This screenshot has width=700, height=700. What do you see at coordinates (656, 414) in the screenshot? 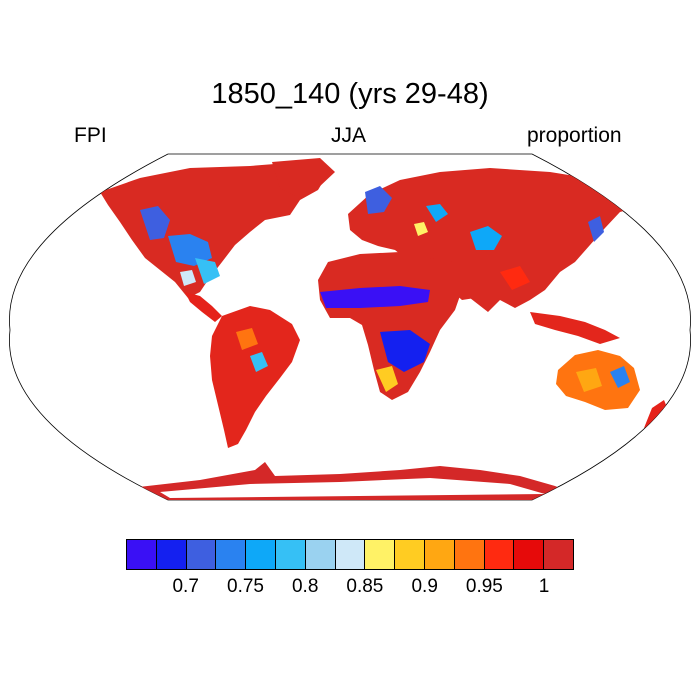
I see `new-zealand` at bounding box center [656, 414].